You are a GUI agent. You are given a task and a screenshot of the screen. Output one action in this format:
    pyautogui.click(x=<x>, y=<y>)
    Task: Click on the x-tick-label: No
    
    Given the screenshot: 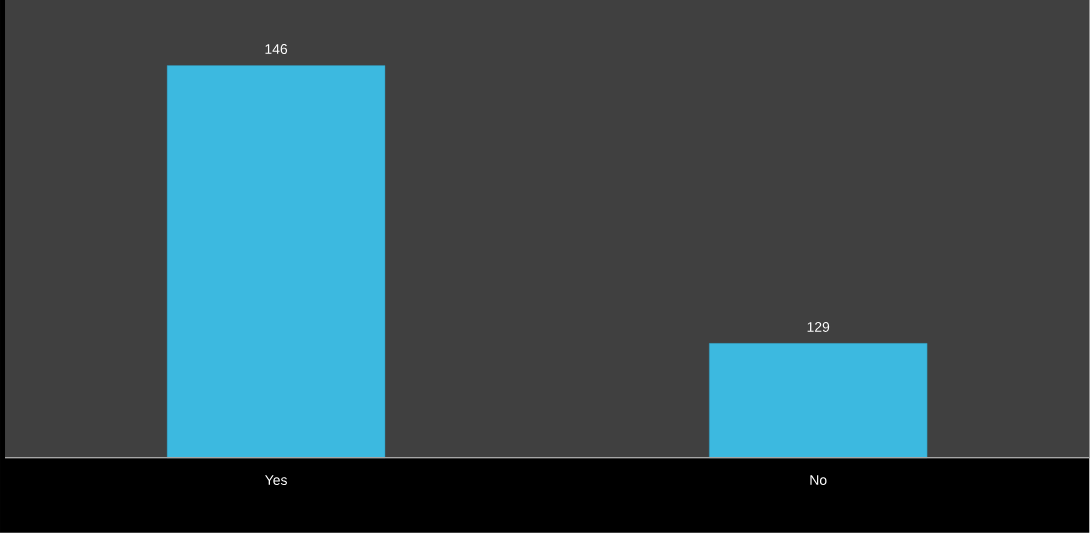 What is the action you would take?
    pyautogui.click(x=818, y=480)
    